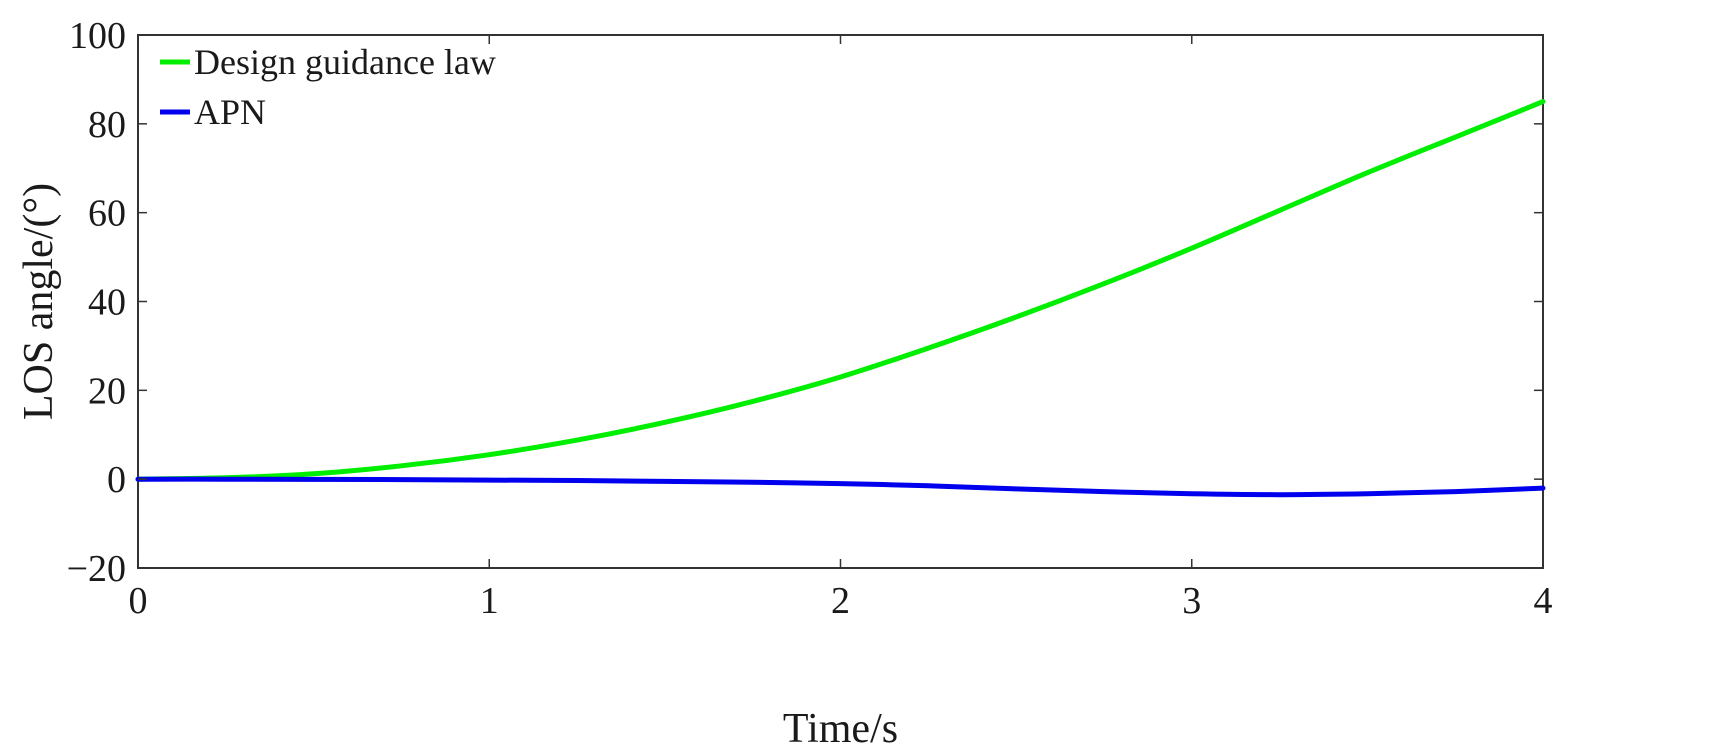 The image size is (1726, 755). Describe the element at coordinates (489, 601) in the screenshot. I see `x-tick-label: 1` at that location.